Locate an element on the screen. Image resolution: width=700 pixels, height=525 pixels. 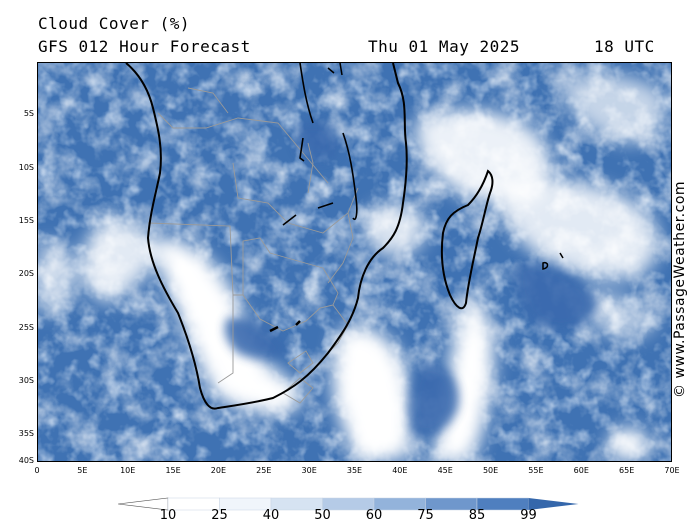
lat-tick-label: 35S is located at coordinates (26, 434).